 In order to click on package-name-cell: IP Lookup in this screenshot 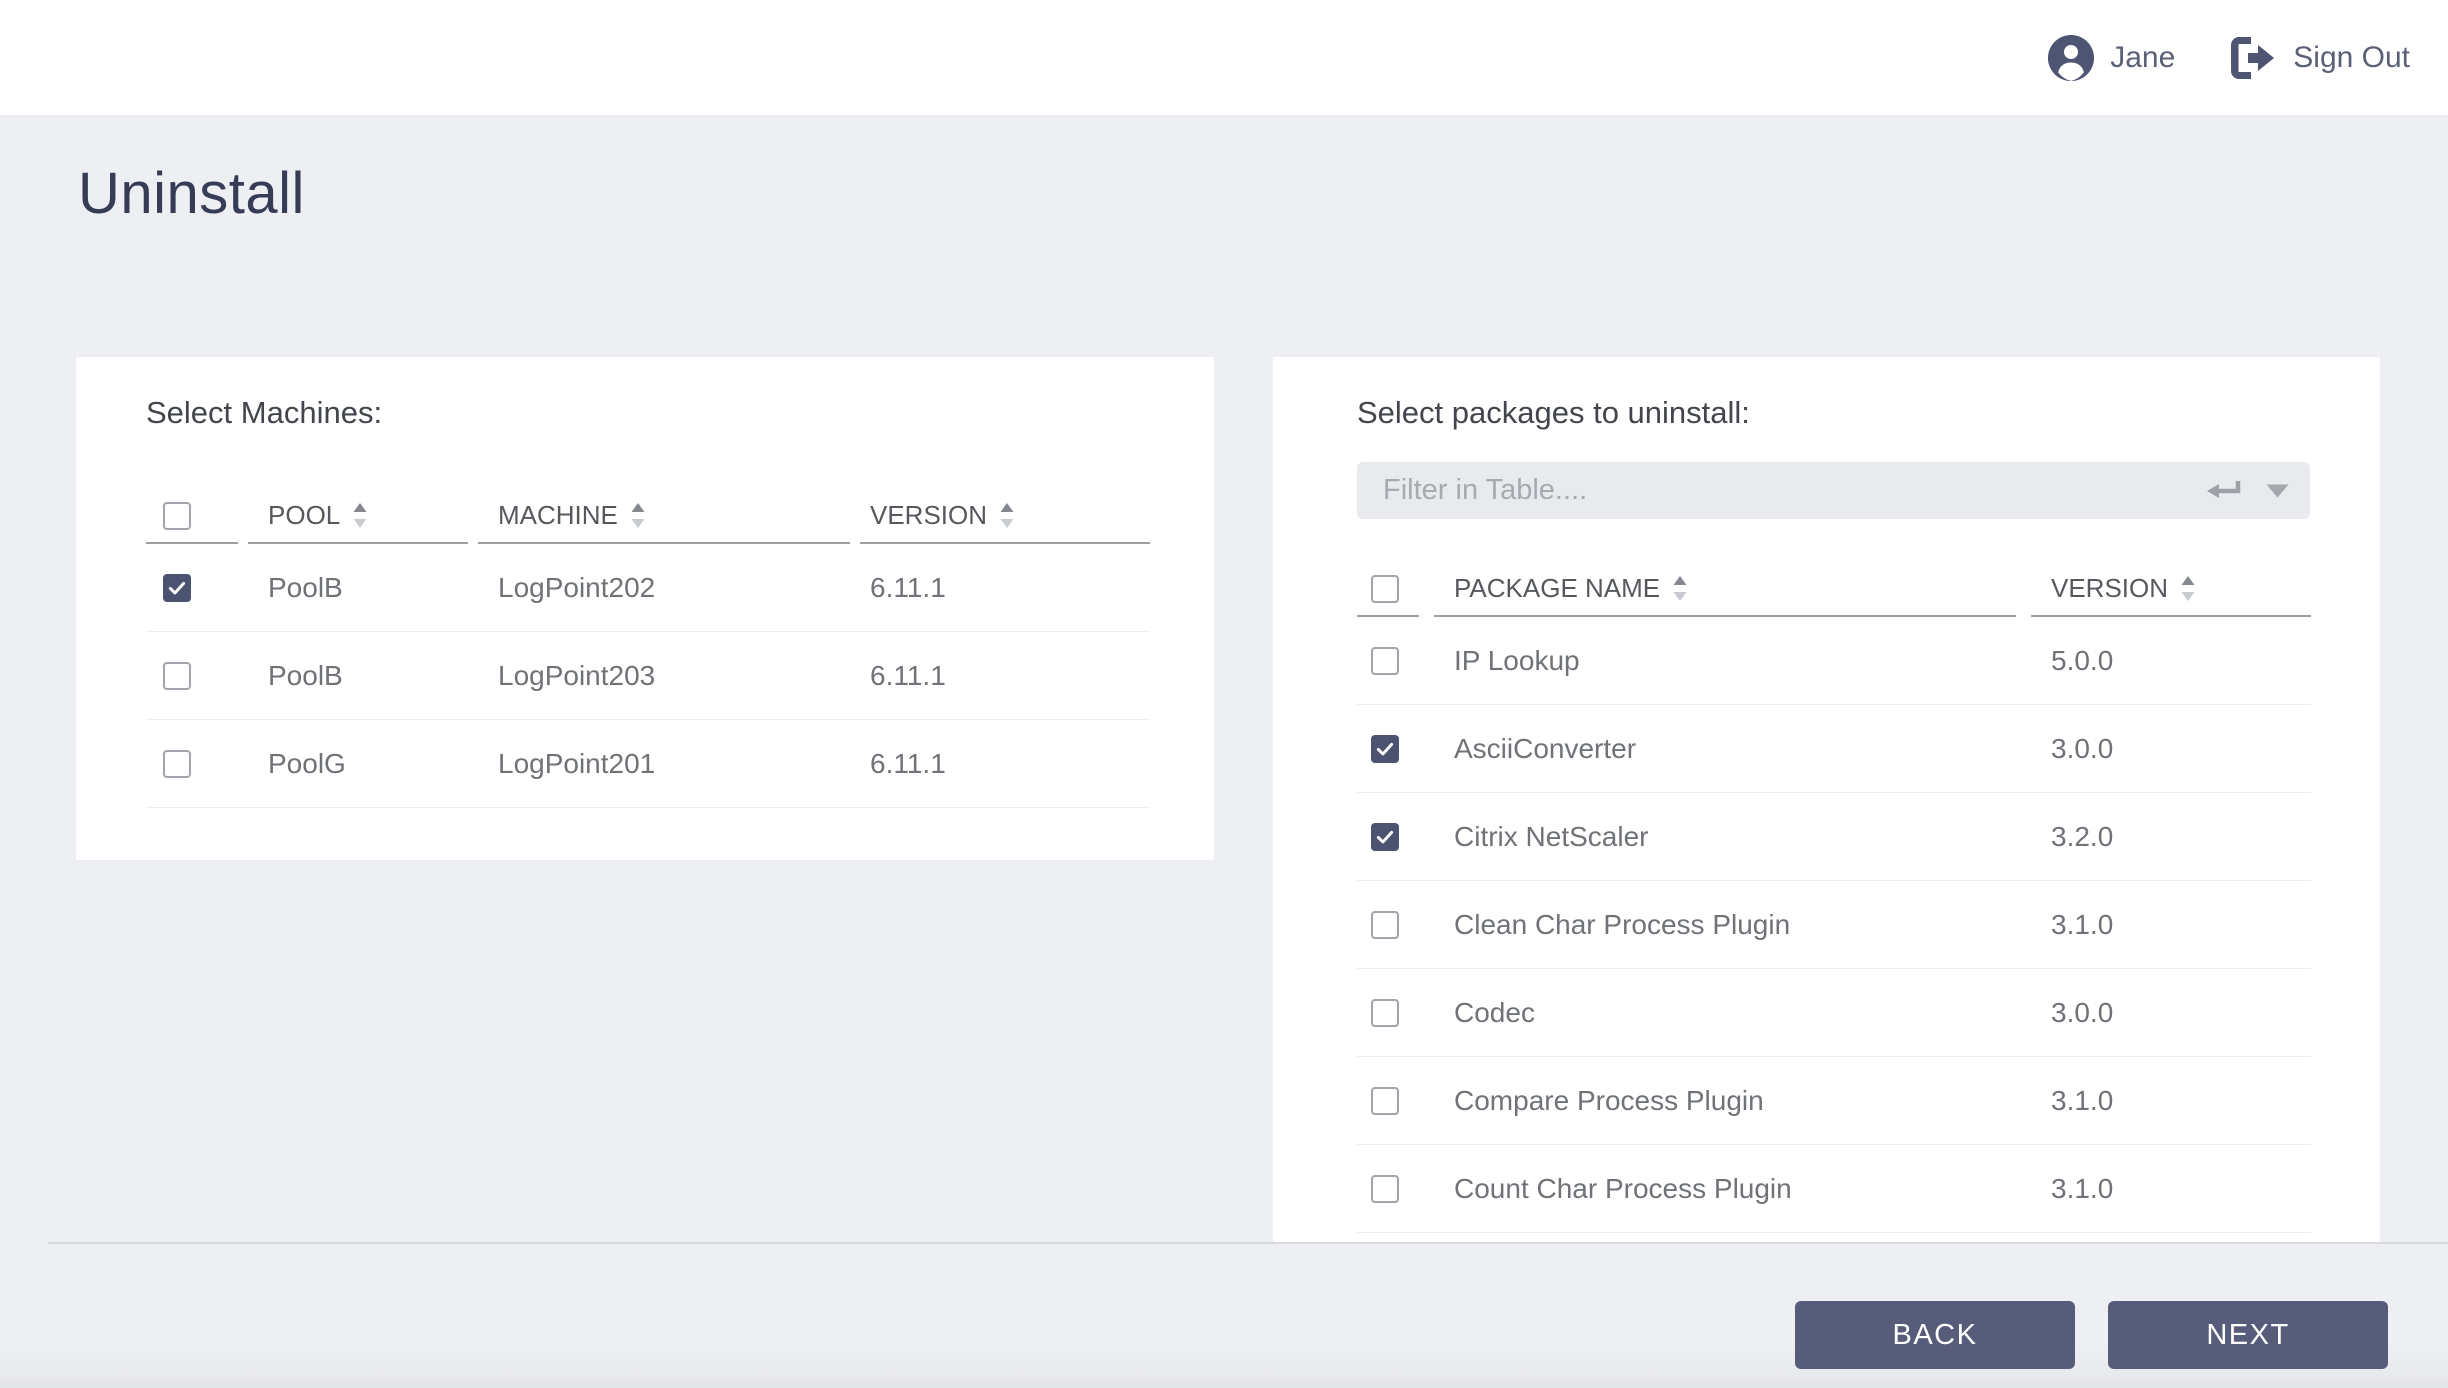, I will do `click(1517, 660)`.